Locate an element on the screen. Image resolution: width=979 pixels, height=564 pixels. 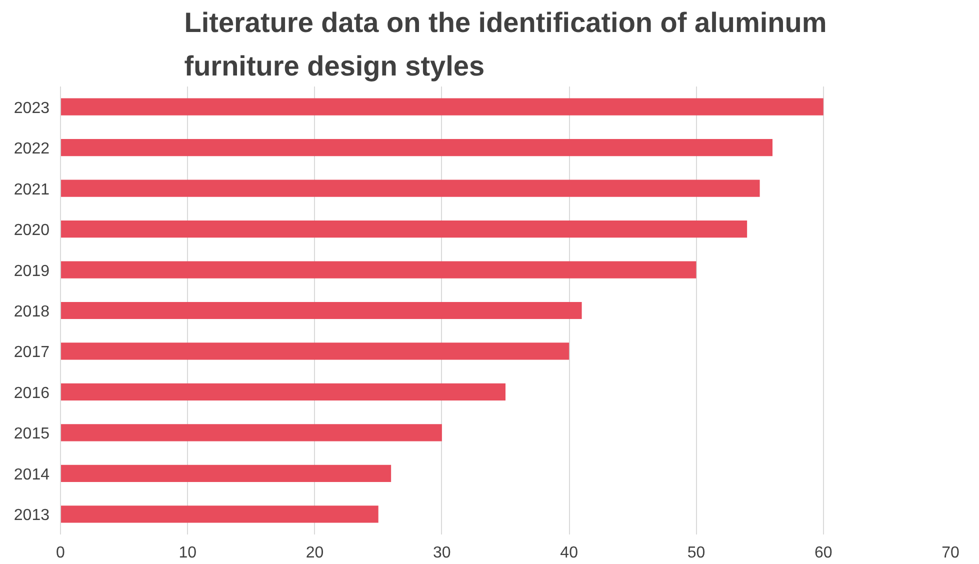
y-tick-label: 2020 is located at coordinates (32, 231).